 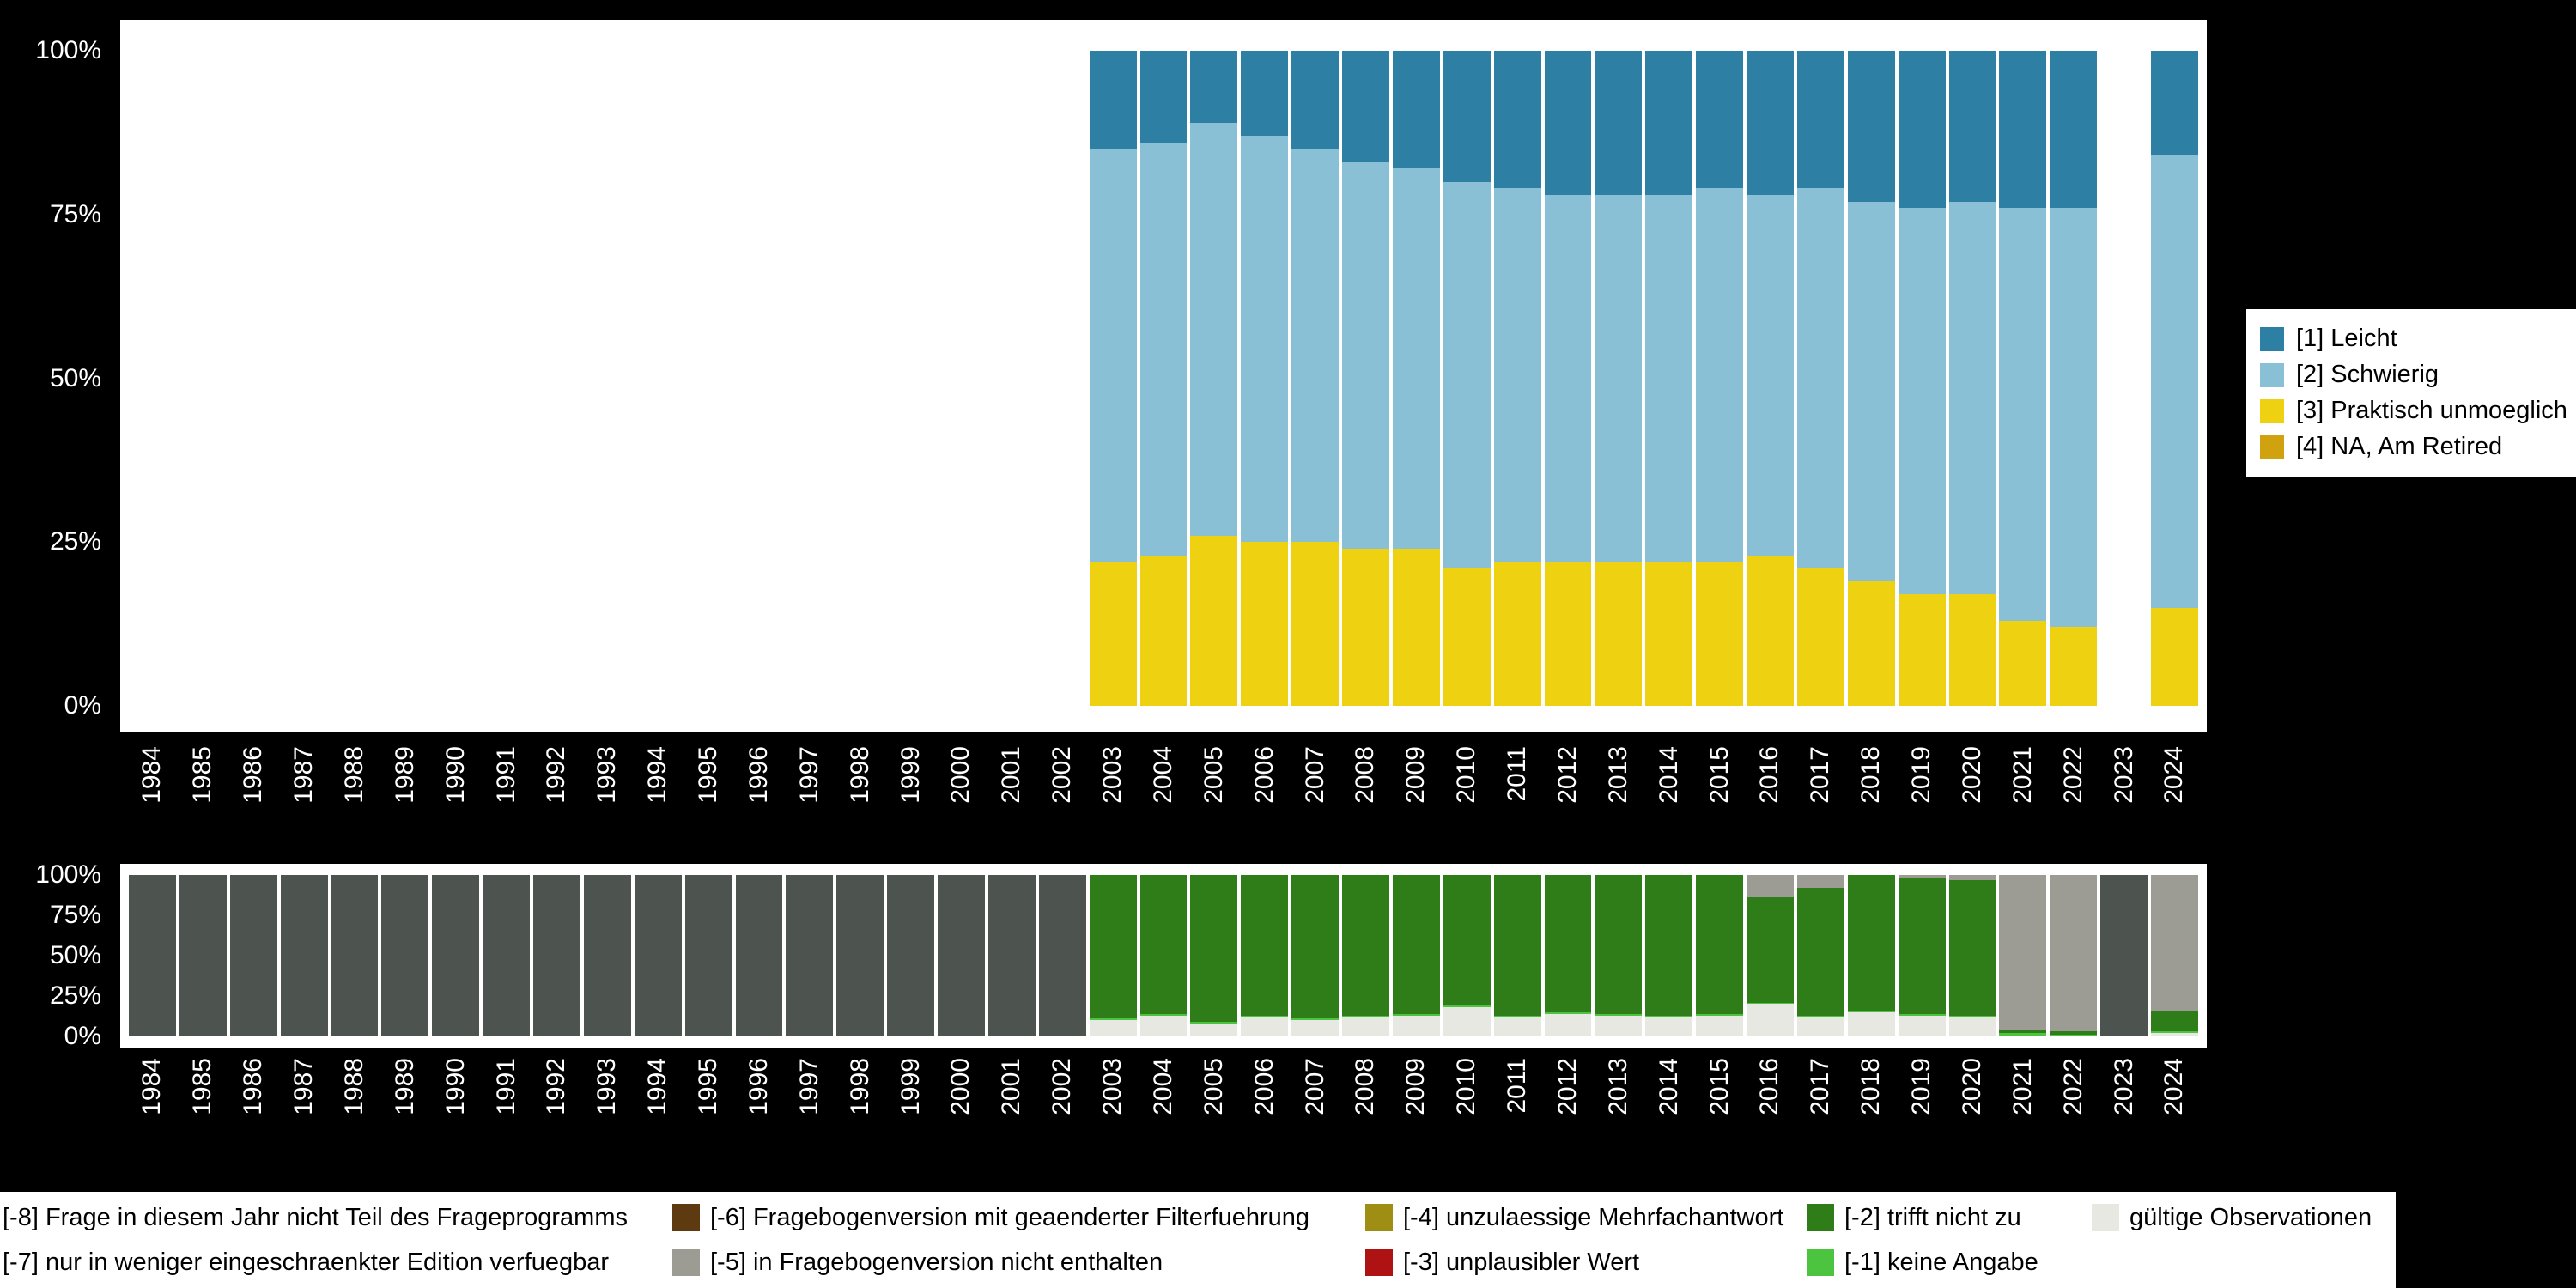 I want to click on segment-2021, so click(x=2023, y=414).